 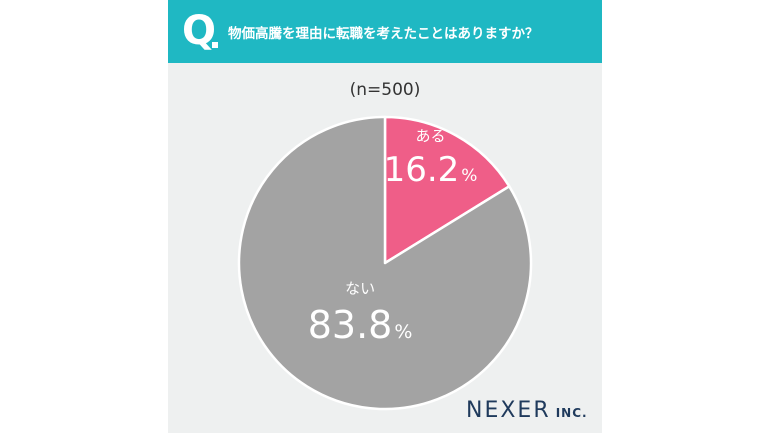 I want to click on logo-main: NEXER, so click(x=508, y=410).